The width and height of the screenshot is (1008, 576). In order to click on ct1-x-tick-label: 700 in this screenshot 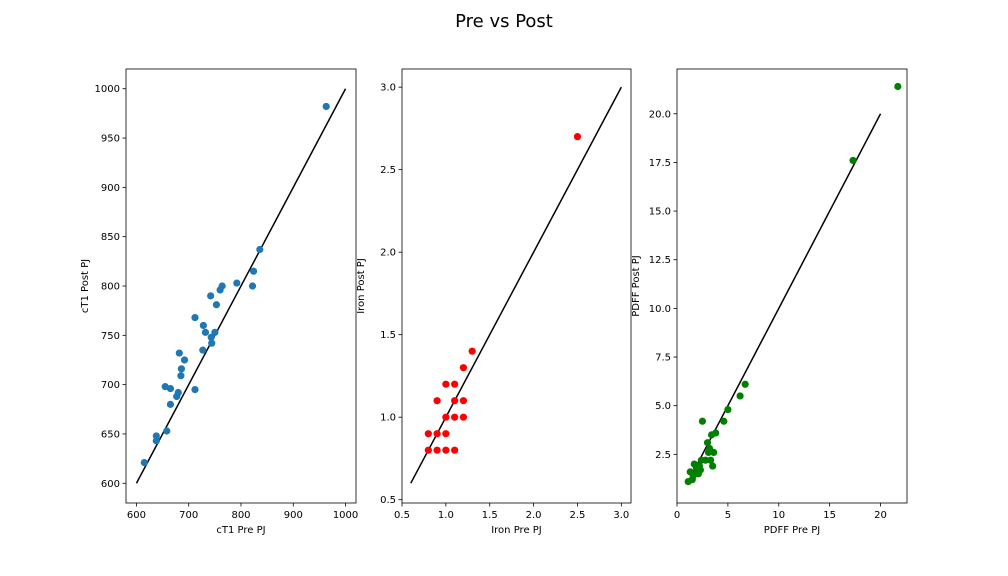, I will do `click(188, 515)`.